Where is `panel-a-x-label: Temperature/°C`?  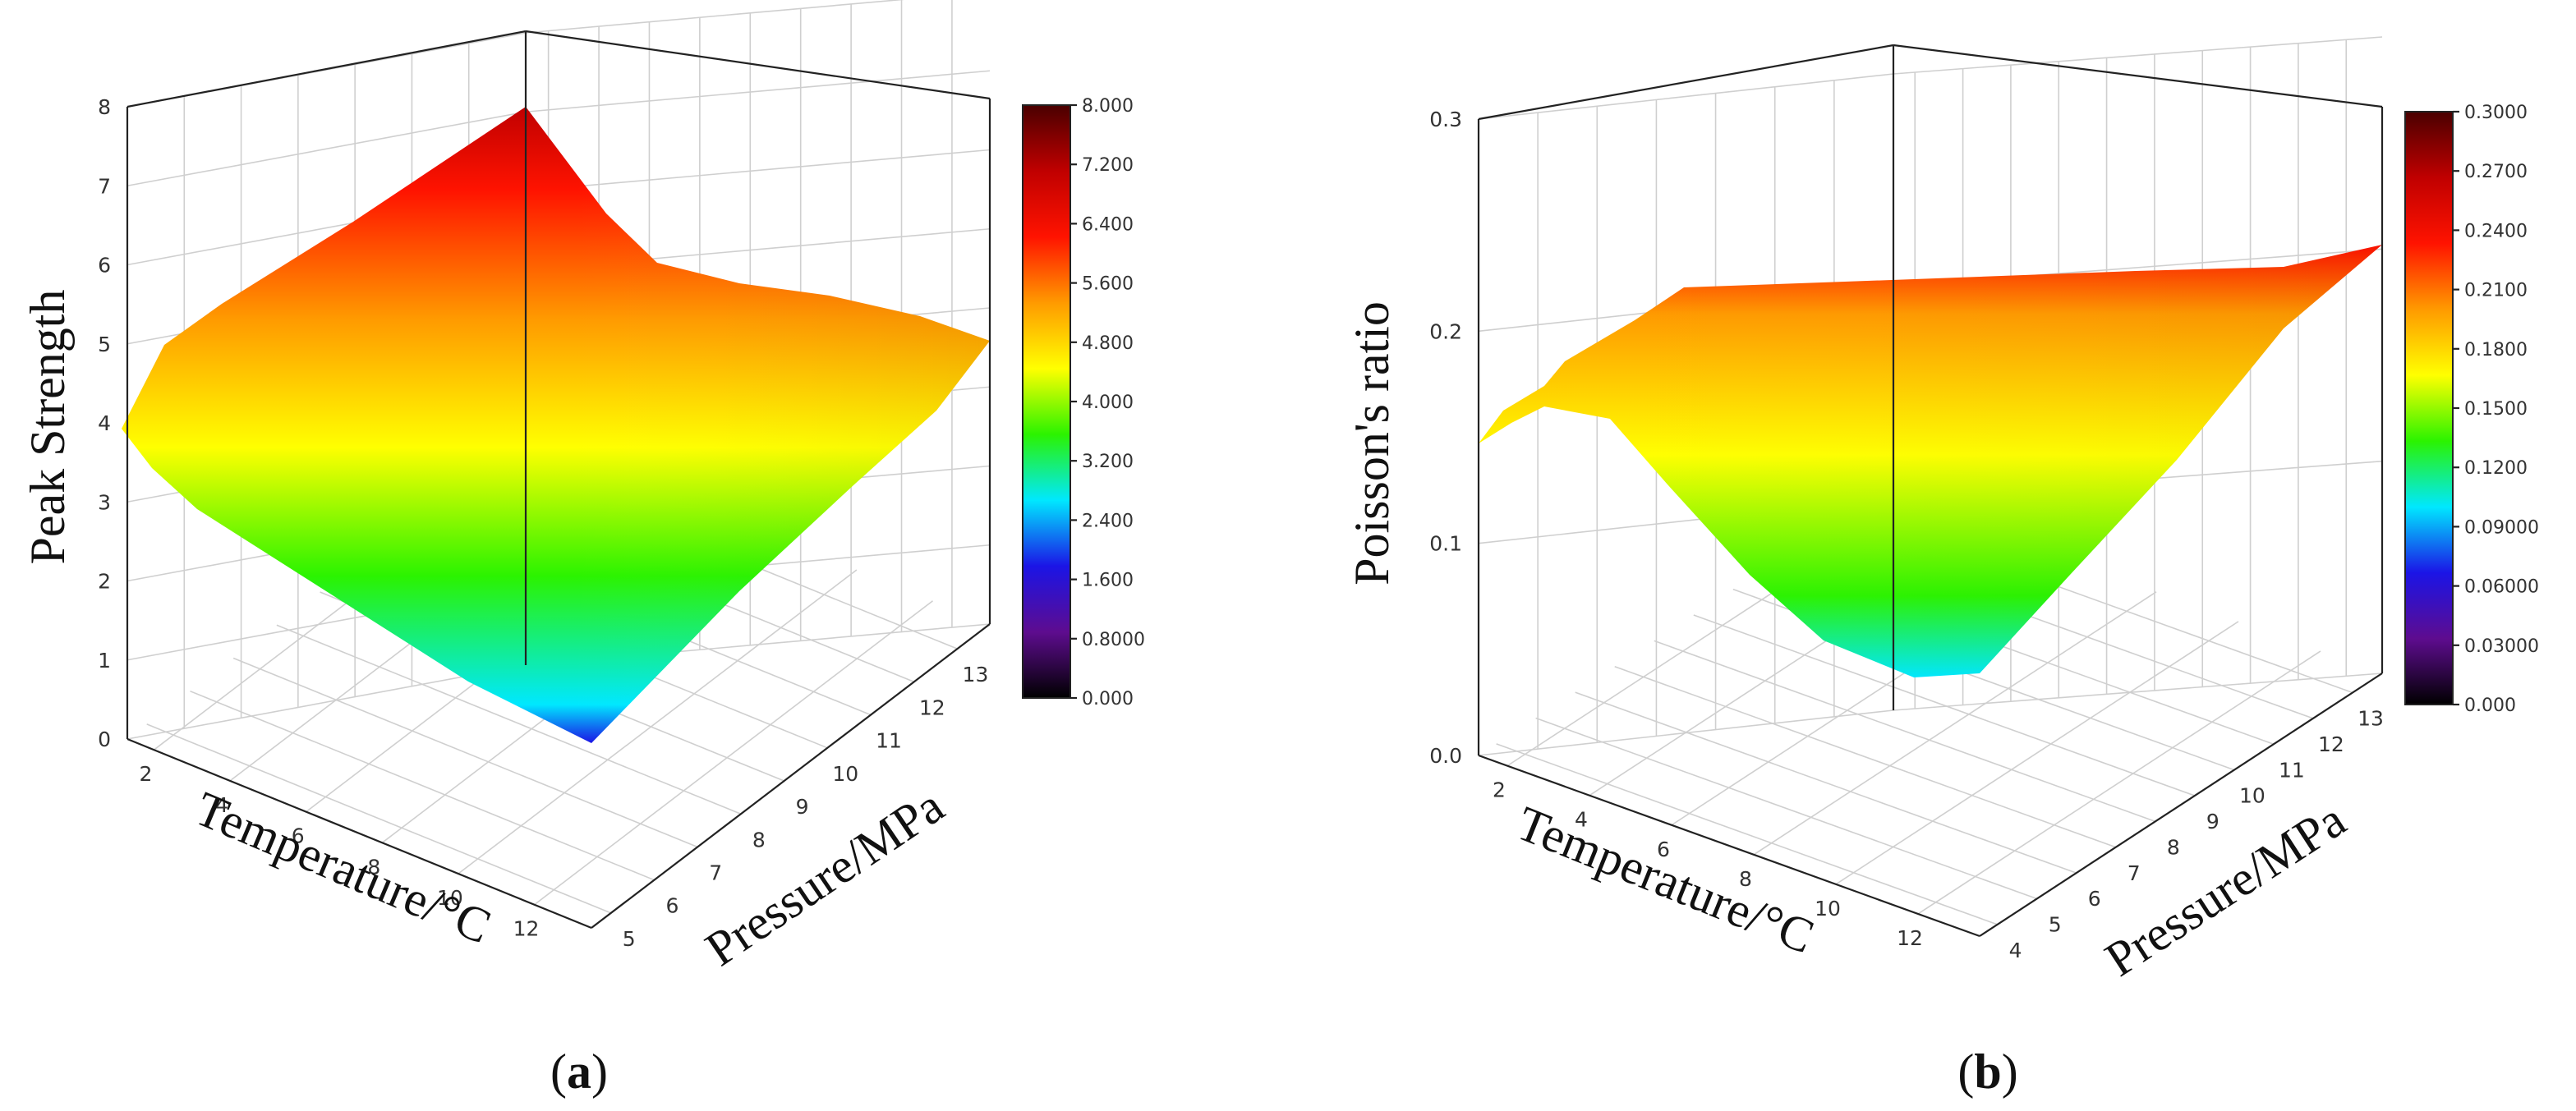
panel-a-x-label: Temperature/°C is located at coordinates (343, 867).